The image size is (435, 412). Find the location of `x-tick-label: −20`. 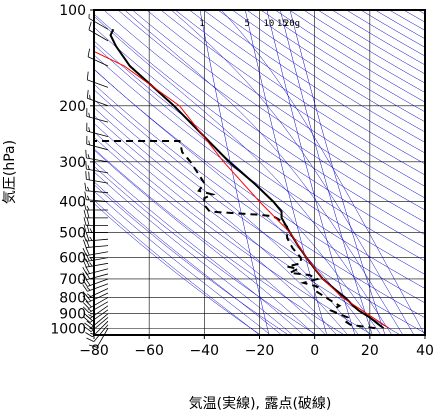

x-tick-label: −20 is located at coordinates (260, 351).